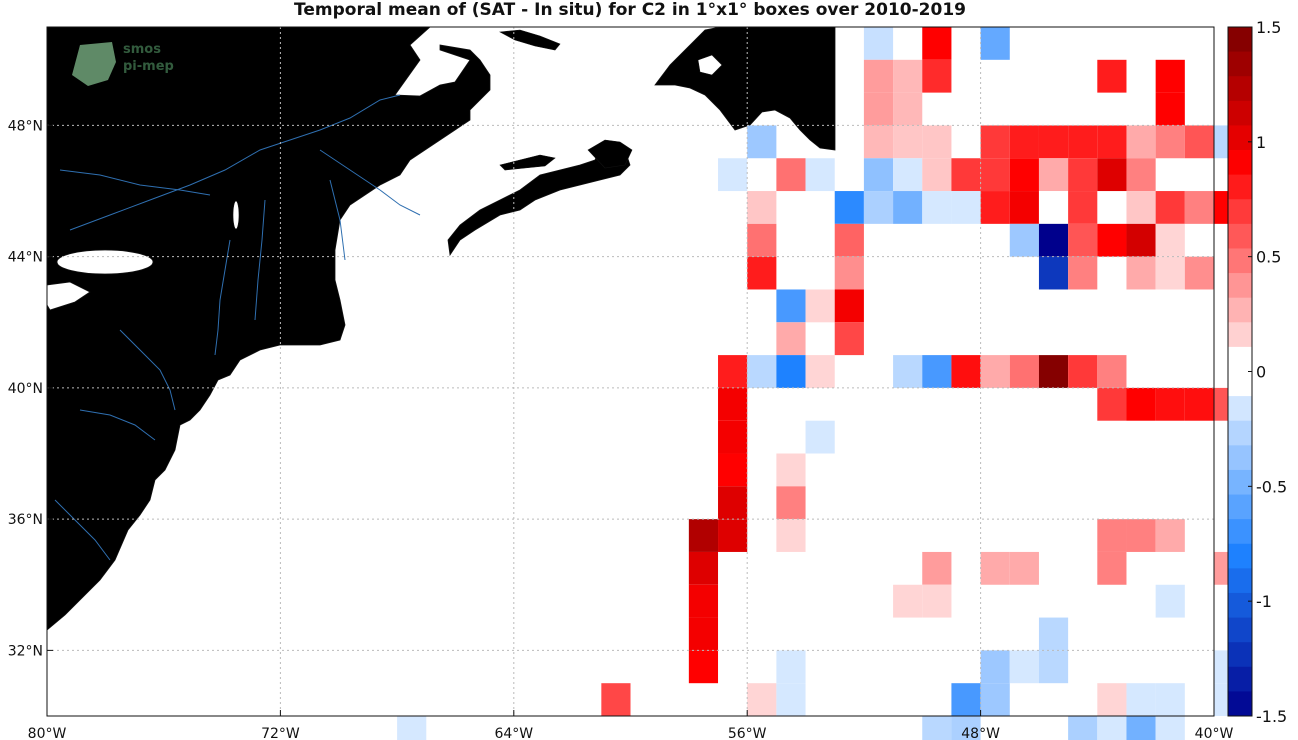  Describe the element at coordinates (123, 64) in the screenshot. I see `logo: smos pi-mep` at that location.